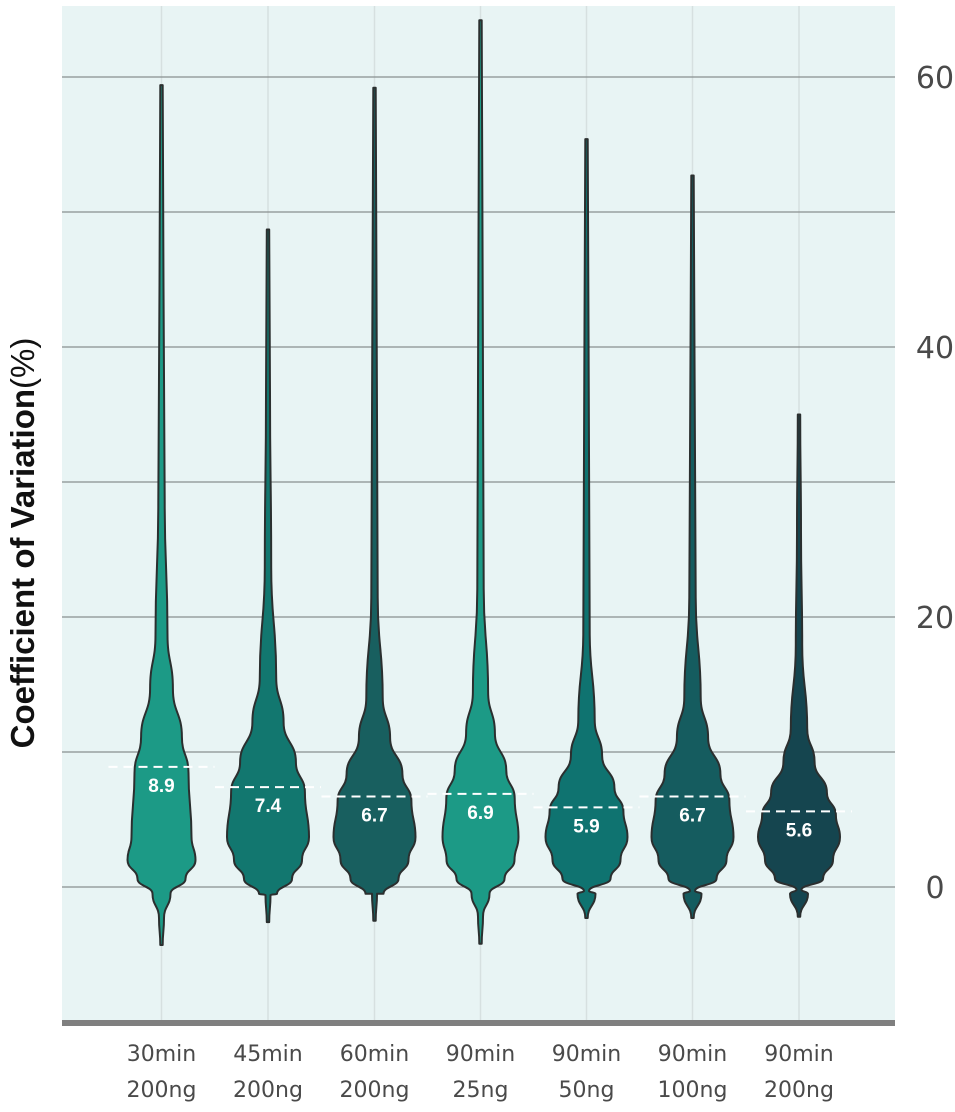 This screenshot has height=1112, width=955. I want to click on median-label: 5.6, so click(799, 830).